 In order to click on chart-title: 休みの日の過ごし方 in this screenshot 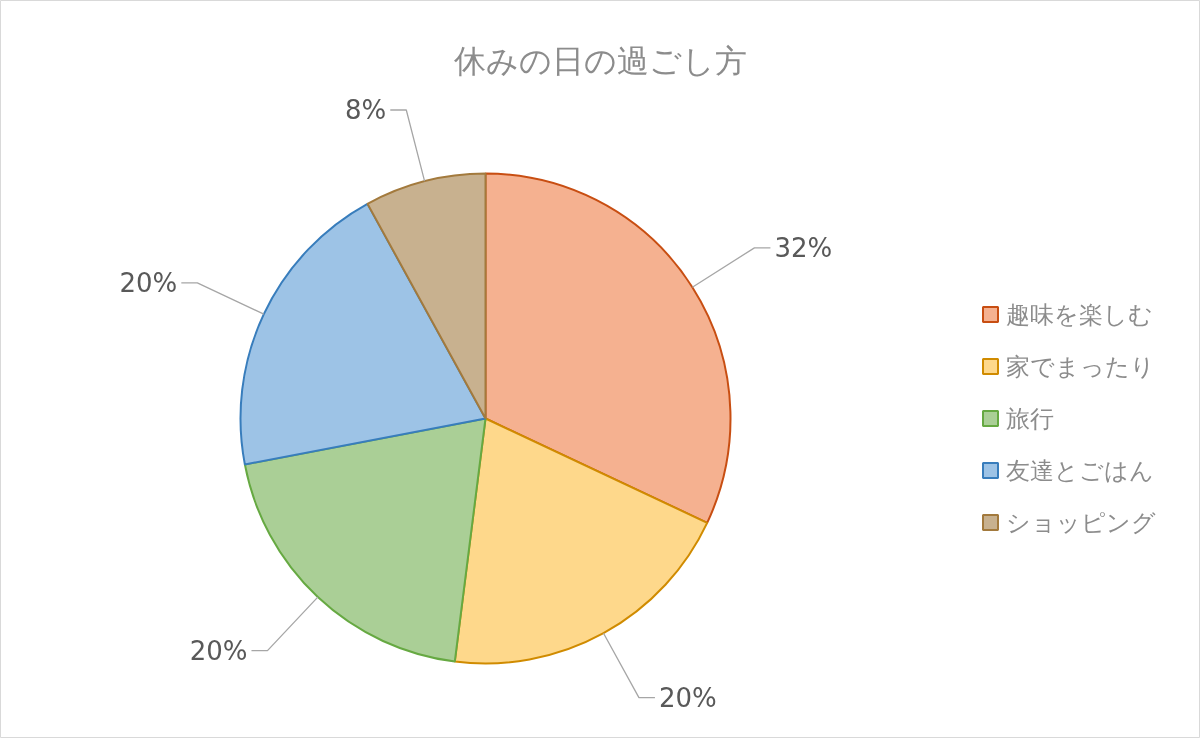, I will do `click(600, 60)`.